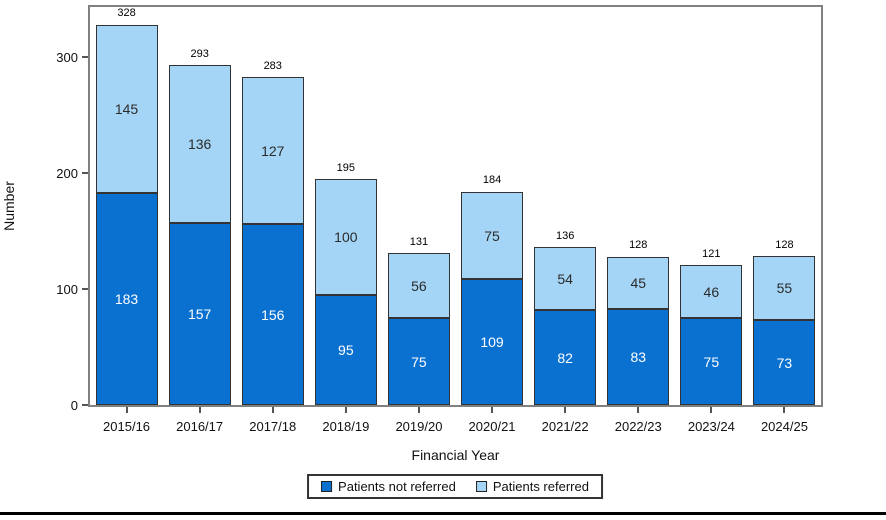  What do you see at coordinates (540, 486) in the screenshot?
I see `legend-label: Patients referred` at bounding box center [540, 486].